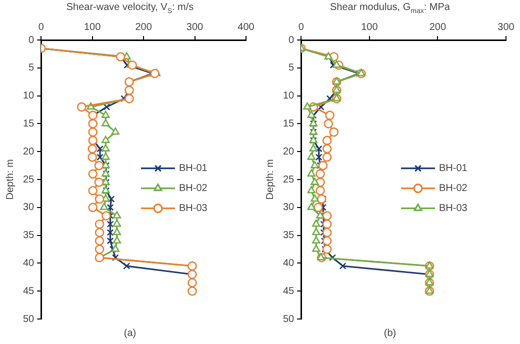 The height and width of the screenshot is (344, 520). Describe the element at coordinates (130, 334) in the screenshot. I see `text: (a)` at that location.